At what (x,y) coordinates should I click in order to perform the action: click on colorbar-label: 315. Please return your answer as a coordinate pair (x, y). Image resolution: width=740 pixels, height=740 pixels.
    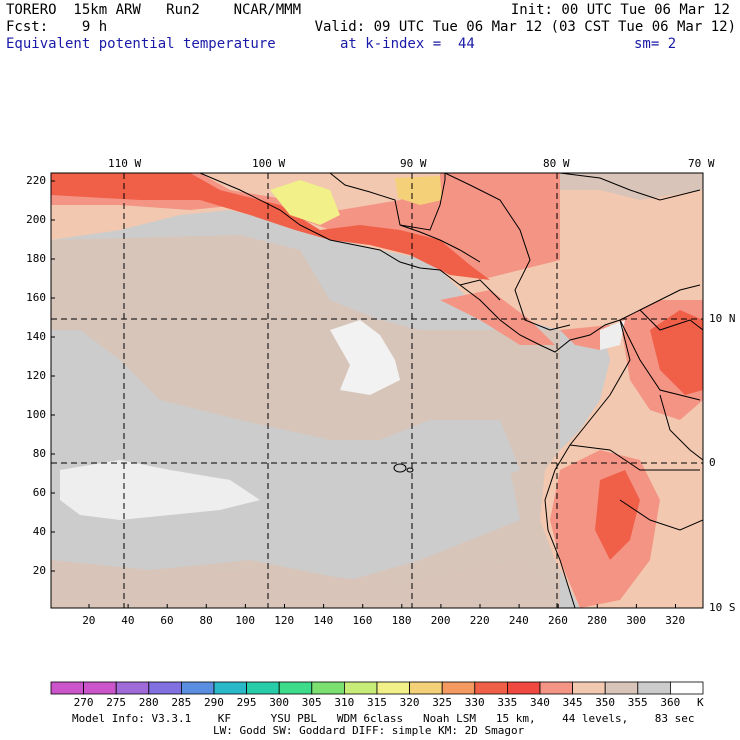
    Looking at the image, I should click on (377, 702).